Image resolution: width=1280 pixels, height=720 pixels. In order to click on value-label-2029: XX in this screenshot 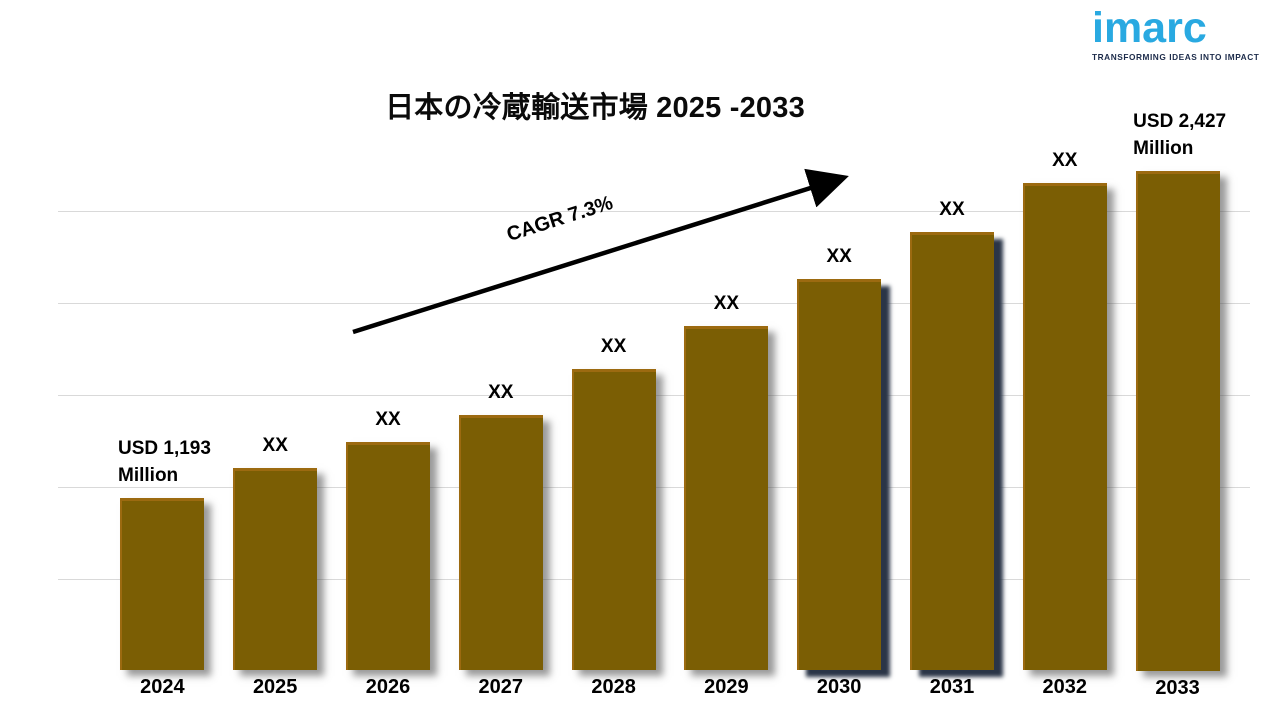, I will do `click(726, 303)`.